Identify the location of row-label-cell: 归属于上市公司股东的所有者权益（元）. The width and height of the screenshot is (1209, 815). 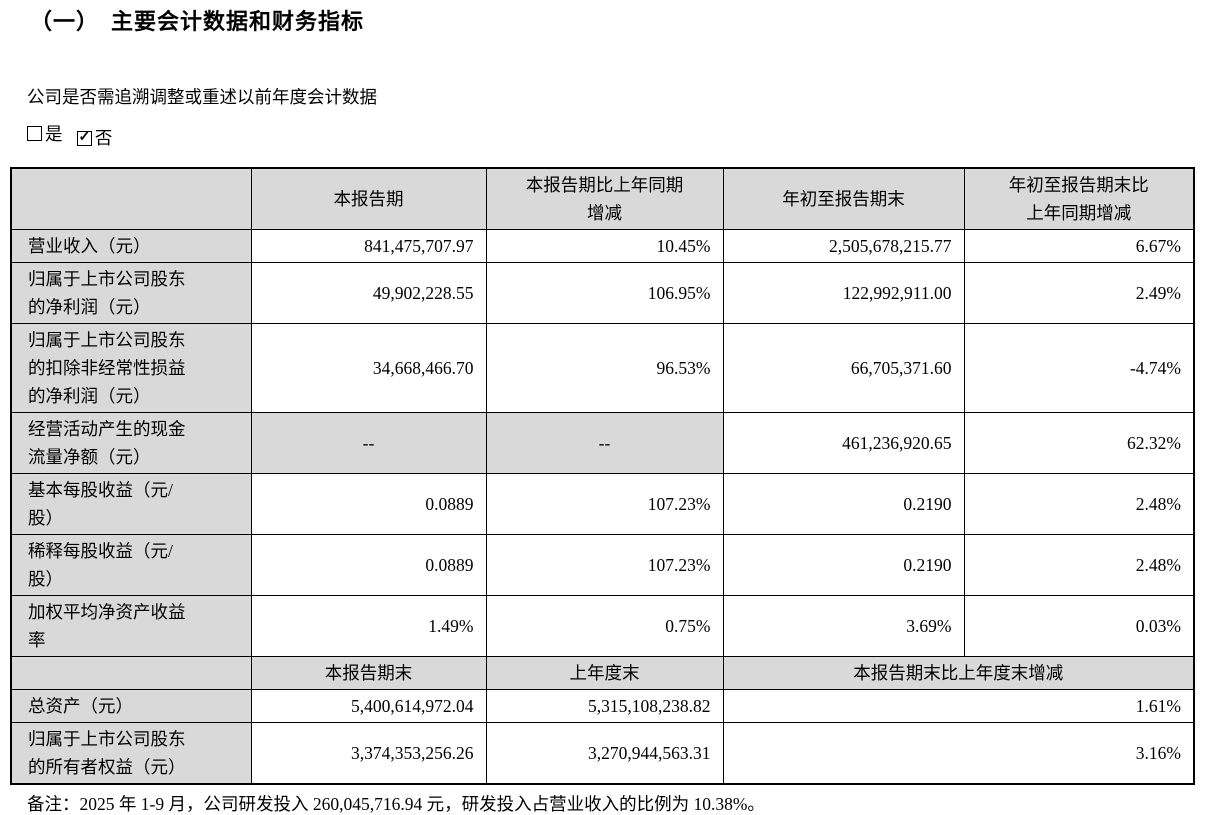
(131, 753).